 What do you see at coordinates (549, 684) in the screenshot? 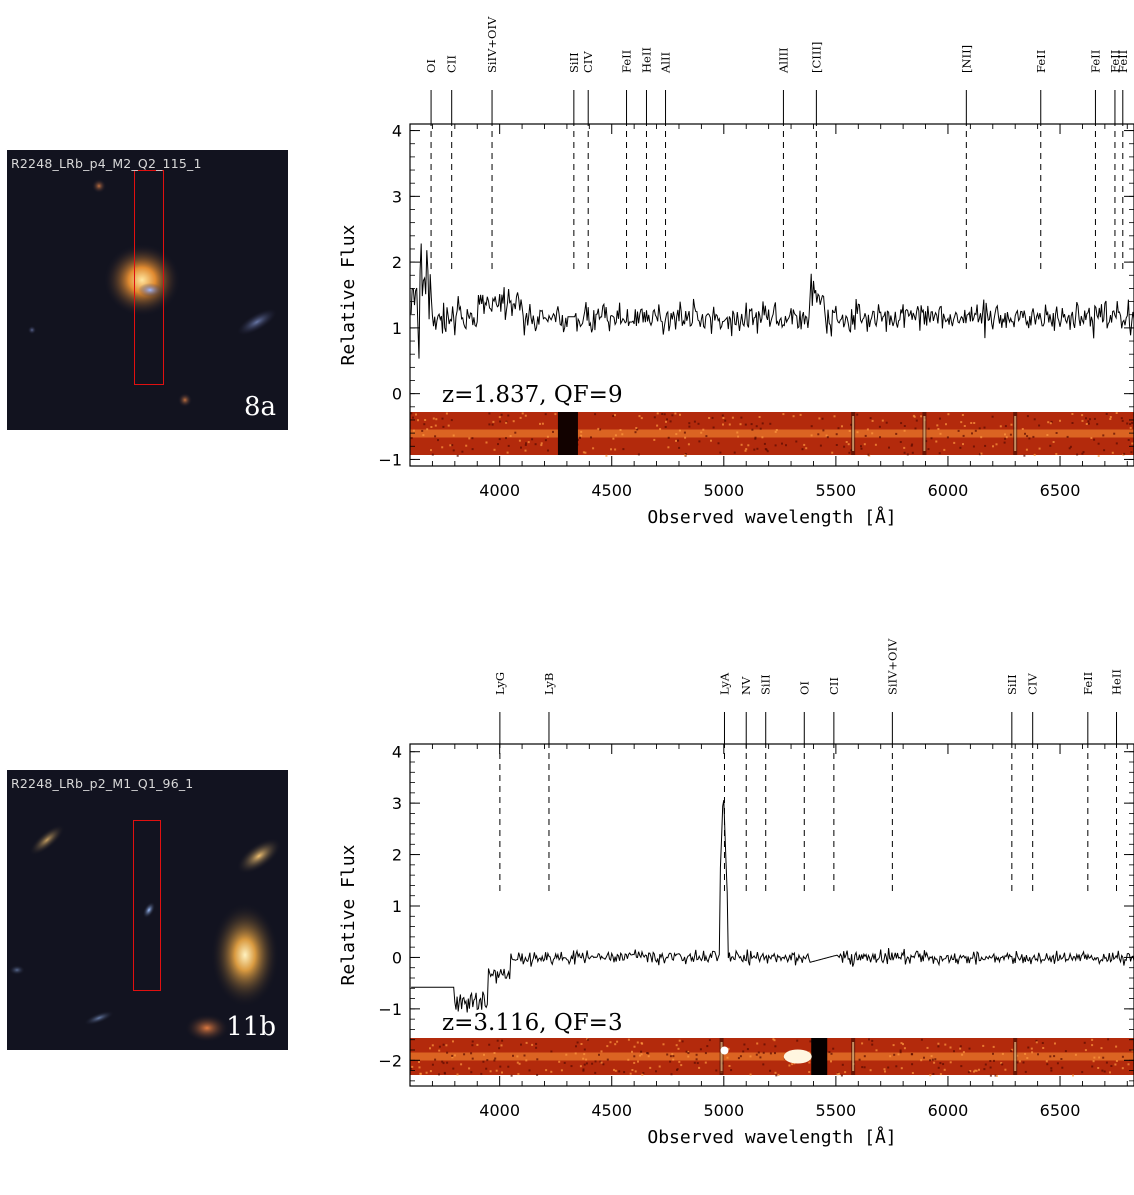
I see `line-marker-label: LyB` at bounding box center [549, 684].